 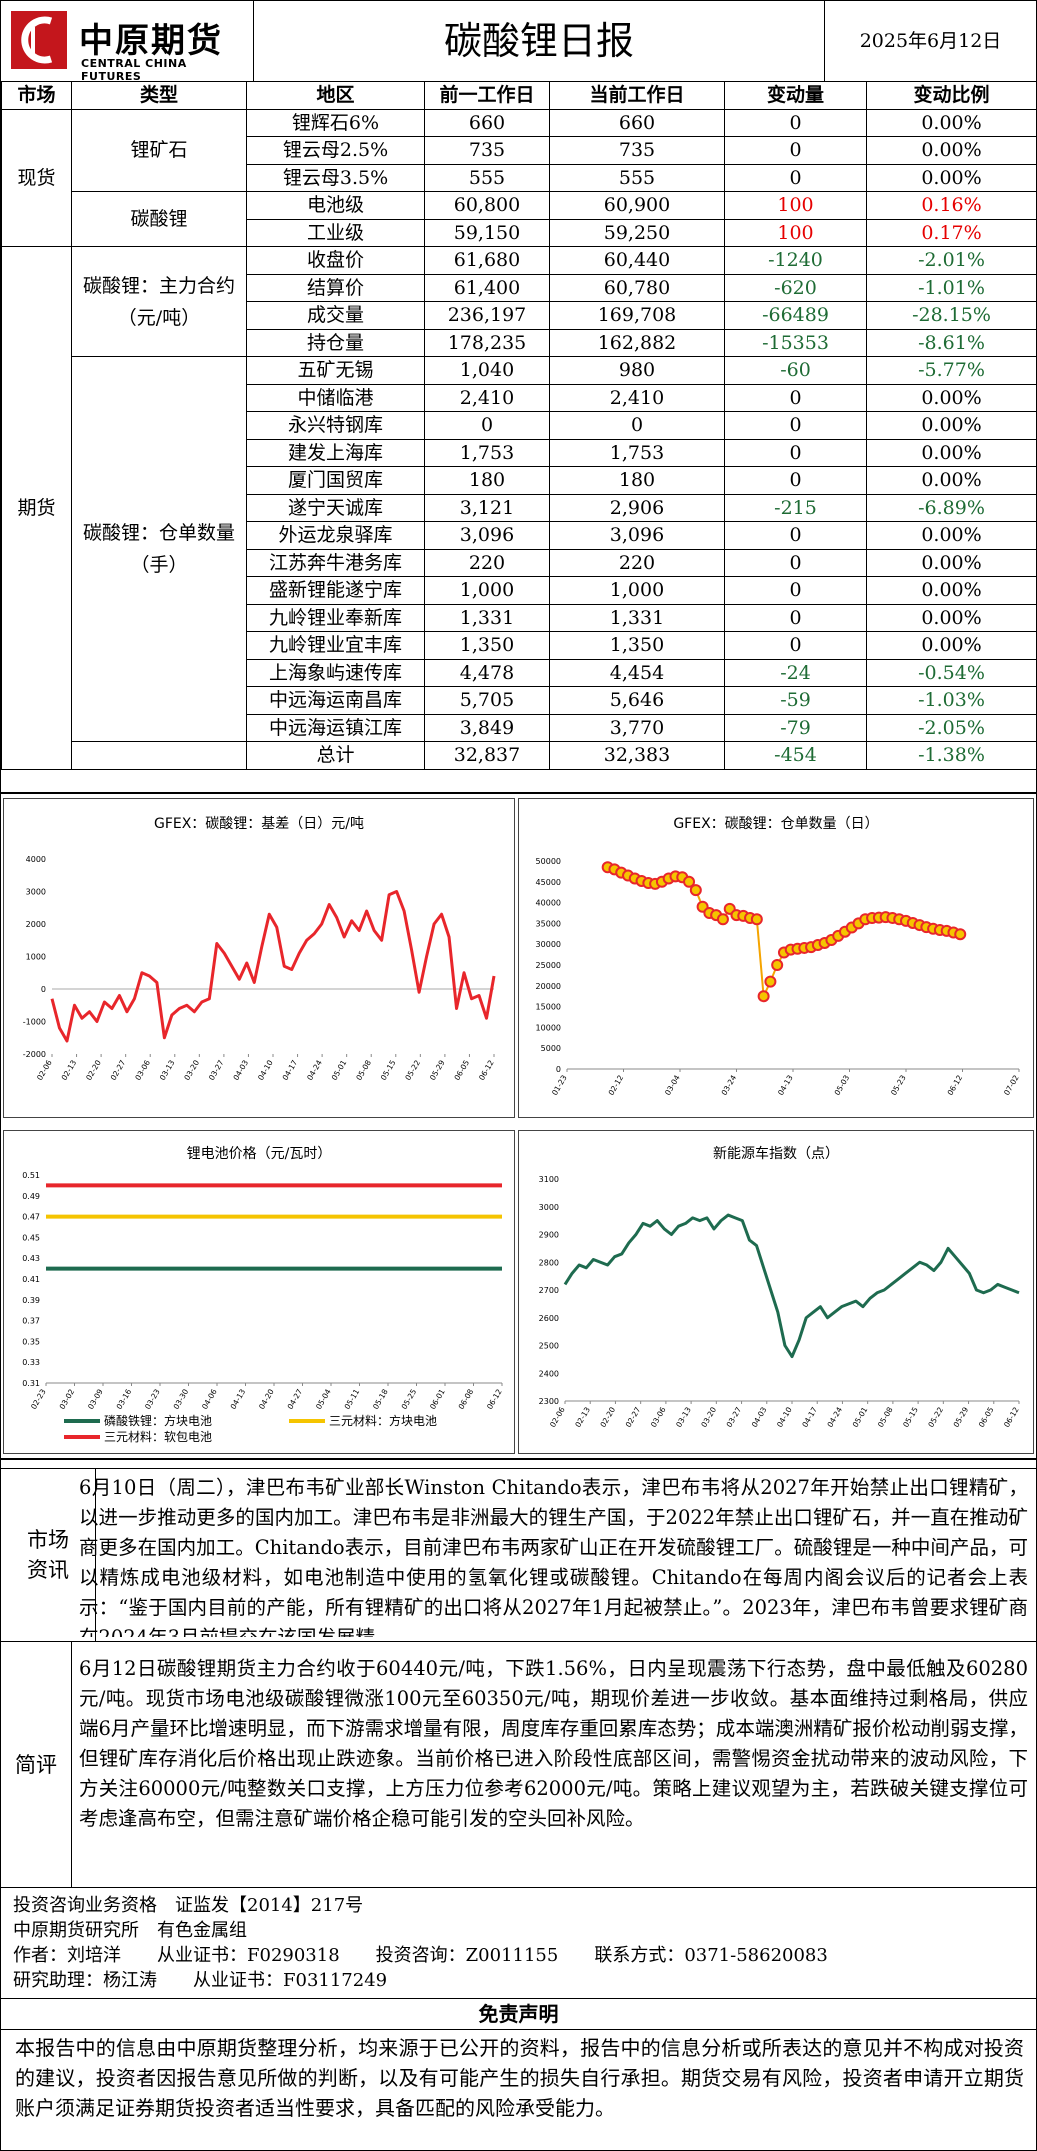 What do you see at coordinates (549, 1373) in the screenshot?
I see `y-tick-label: 2400` at bounding box center [549, 1373].